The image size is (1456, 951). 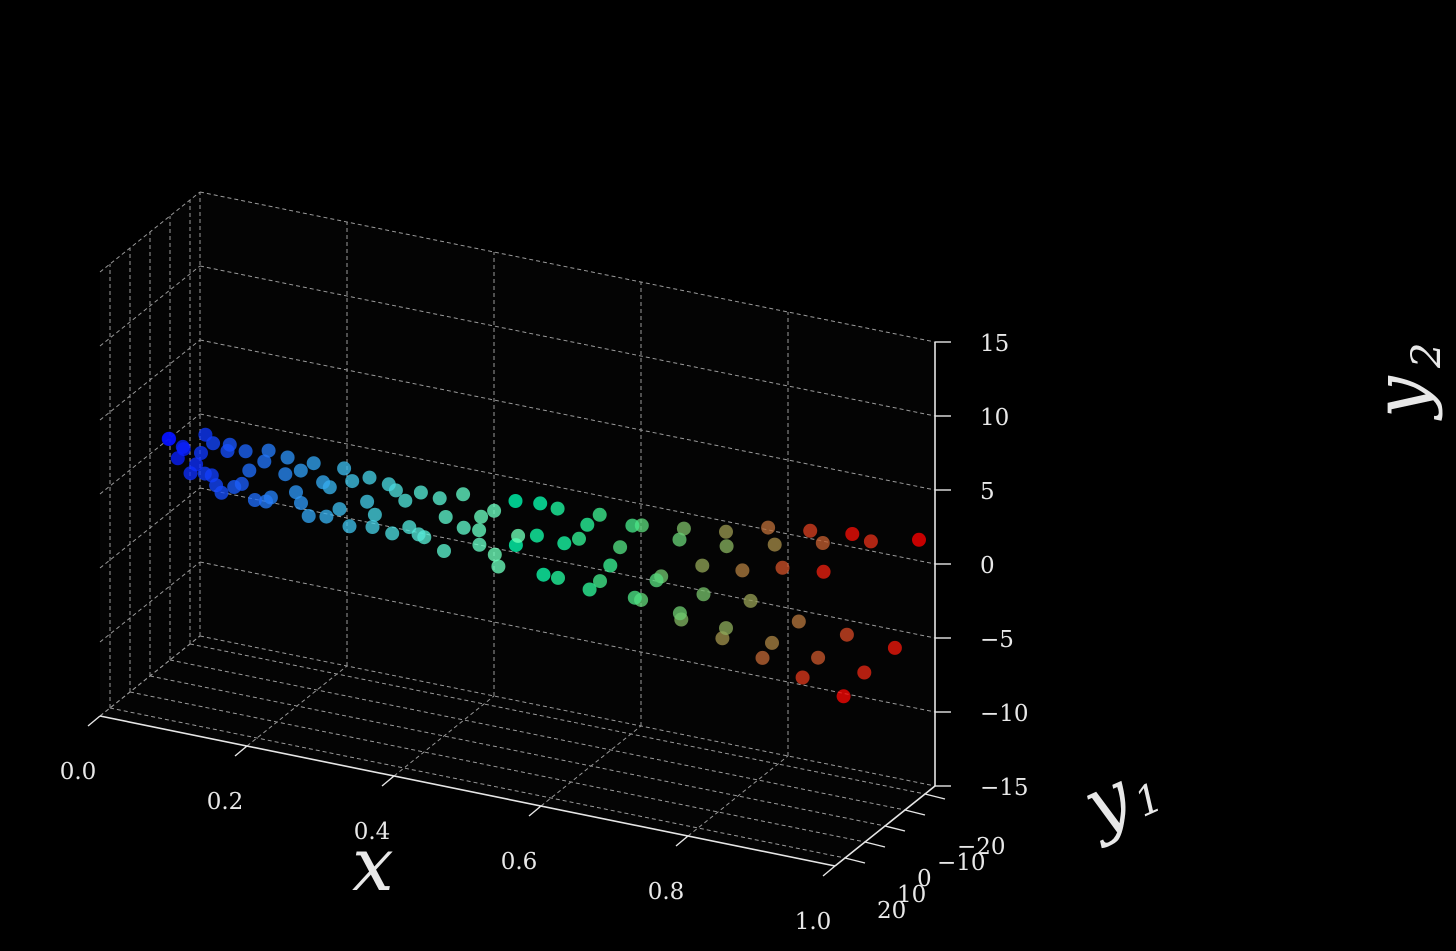 I want to click on y2-tick-label: −5, so click(x=997, y=640).